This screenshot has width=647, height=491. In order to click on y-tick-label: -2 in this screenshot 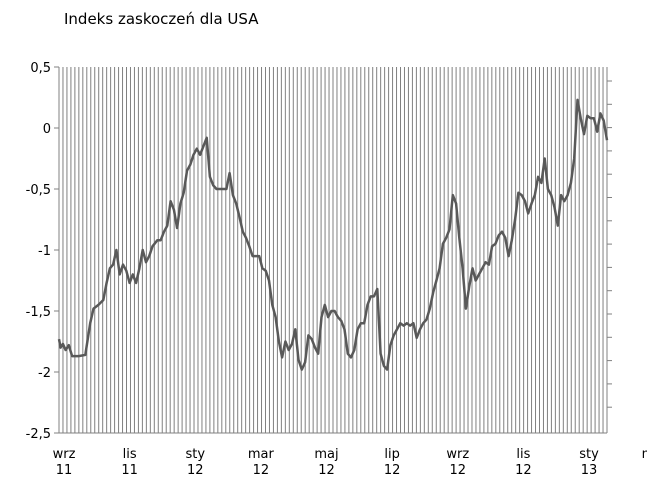, I will do `click(44, 373)`.